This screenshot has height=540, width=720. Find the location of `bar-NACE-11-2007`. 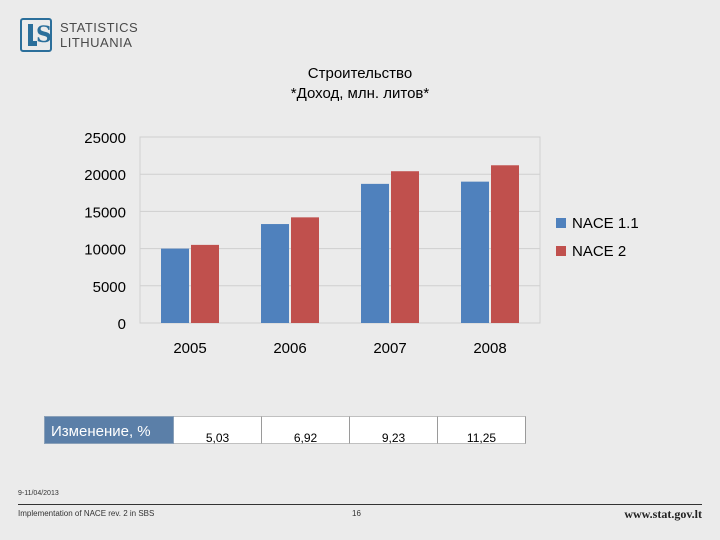

bar-NACE-11-2007 is located at coordinates (375, 253).